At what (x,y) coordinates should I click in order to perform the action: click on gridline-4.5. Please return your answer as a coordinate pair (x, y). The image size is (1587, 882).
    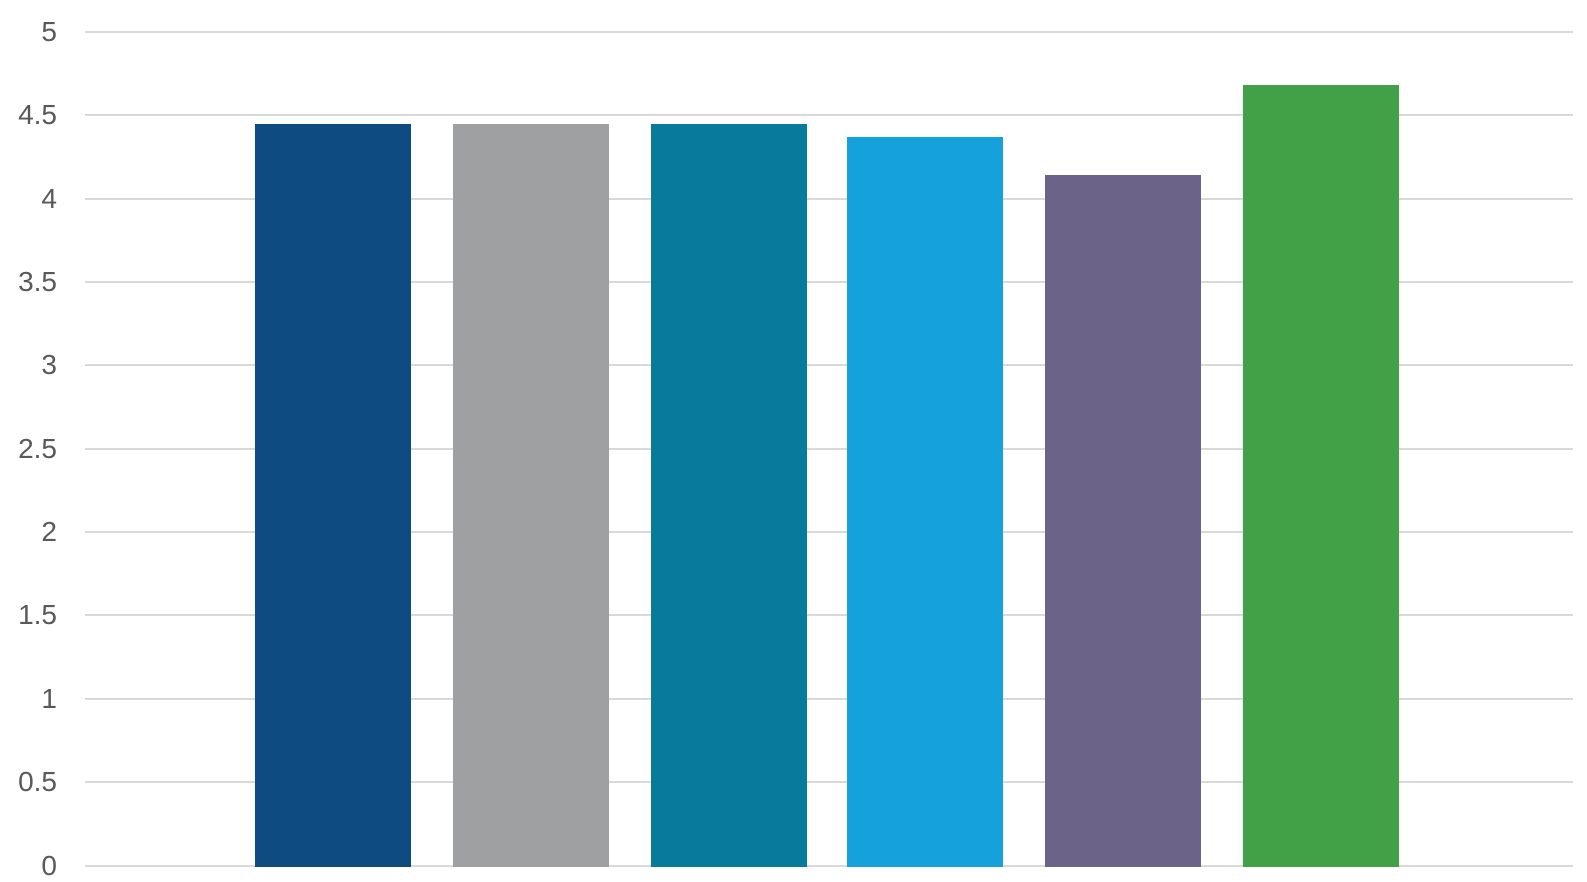
    Looking at the image, I should click on (829, 115).